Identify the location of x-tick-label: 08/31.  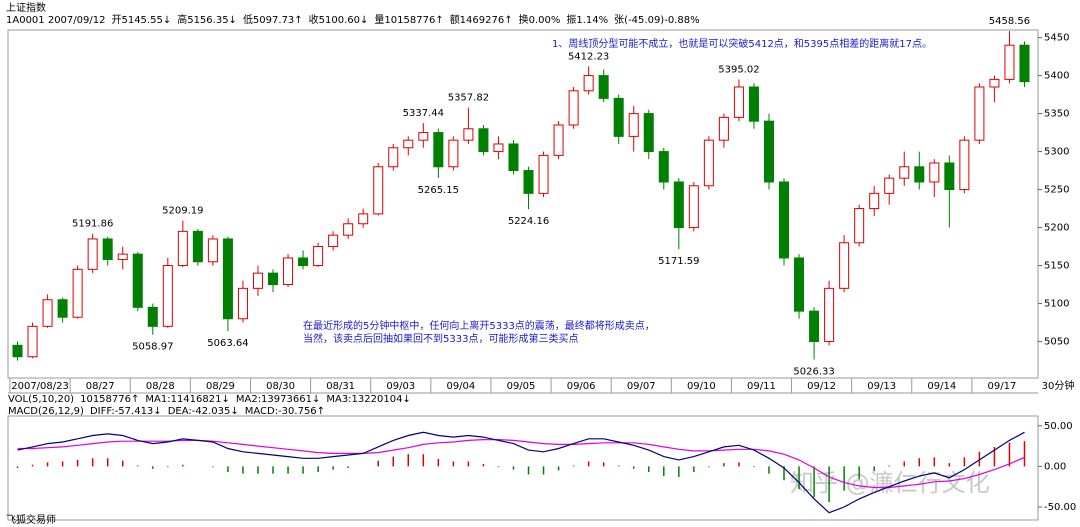
(340, 386).